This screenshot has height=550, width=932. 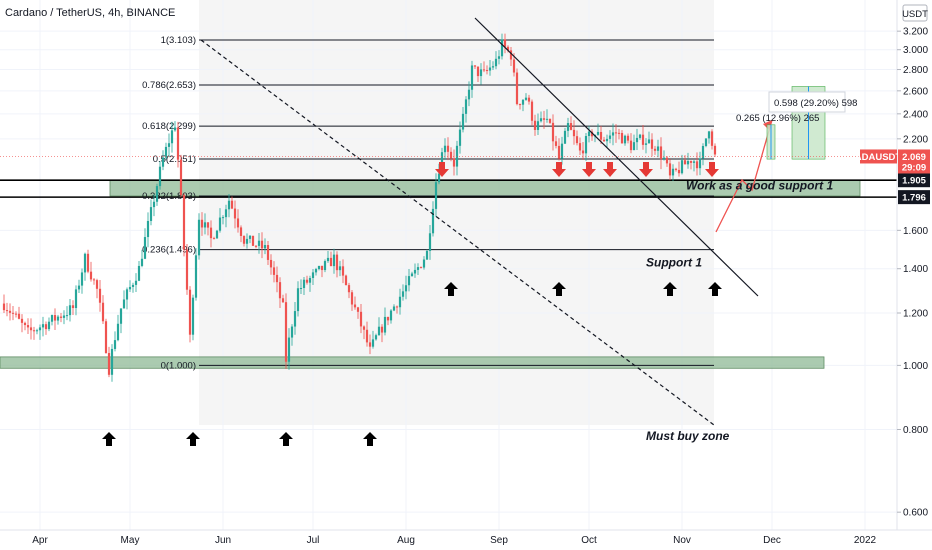 What do you see at coordinates (915, 91) in the screenshot?
I see `y-tick-label: 2.600` at bounding box center [915, 91].